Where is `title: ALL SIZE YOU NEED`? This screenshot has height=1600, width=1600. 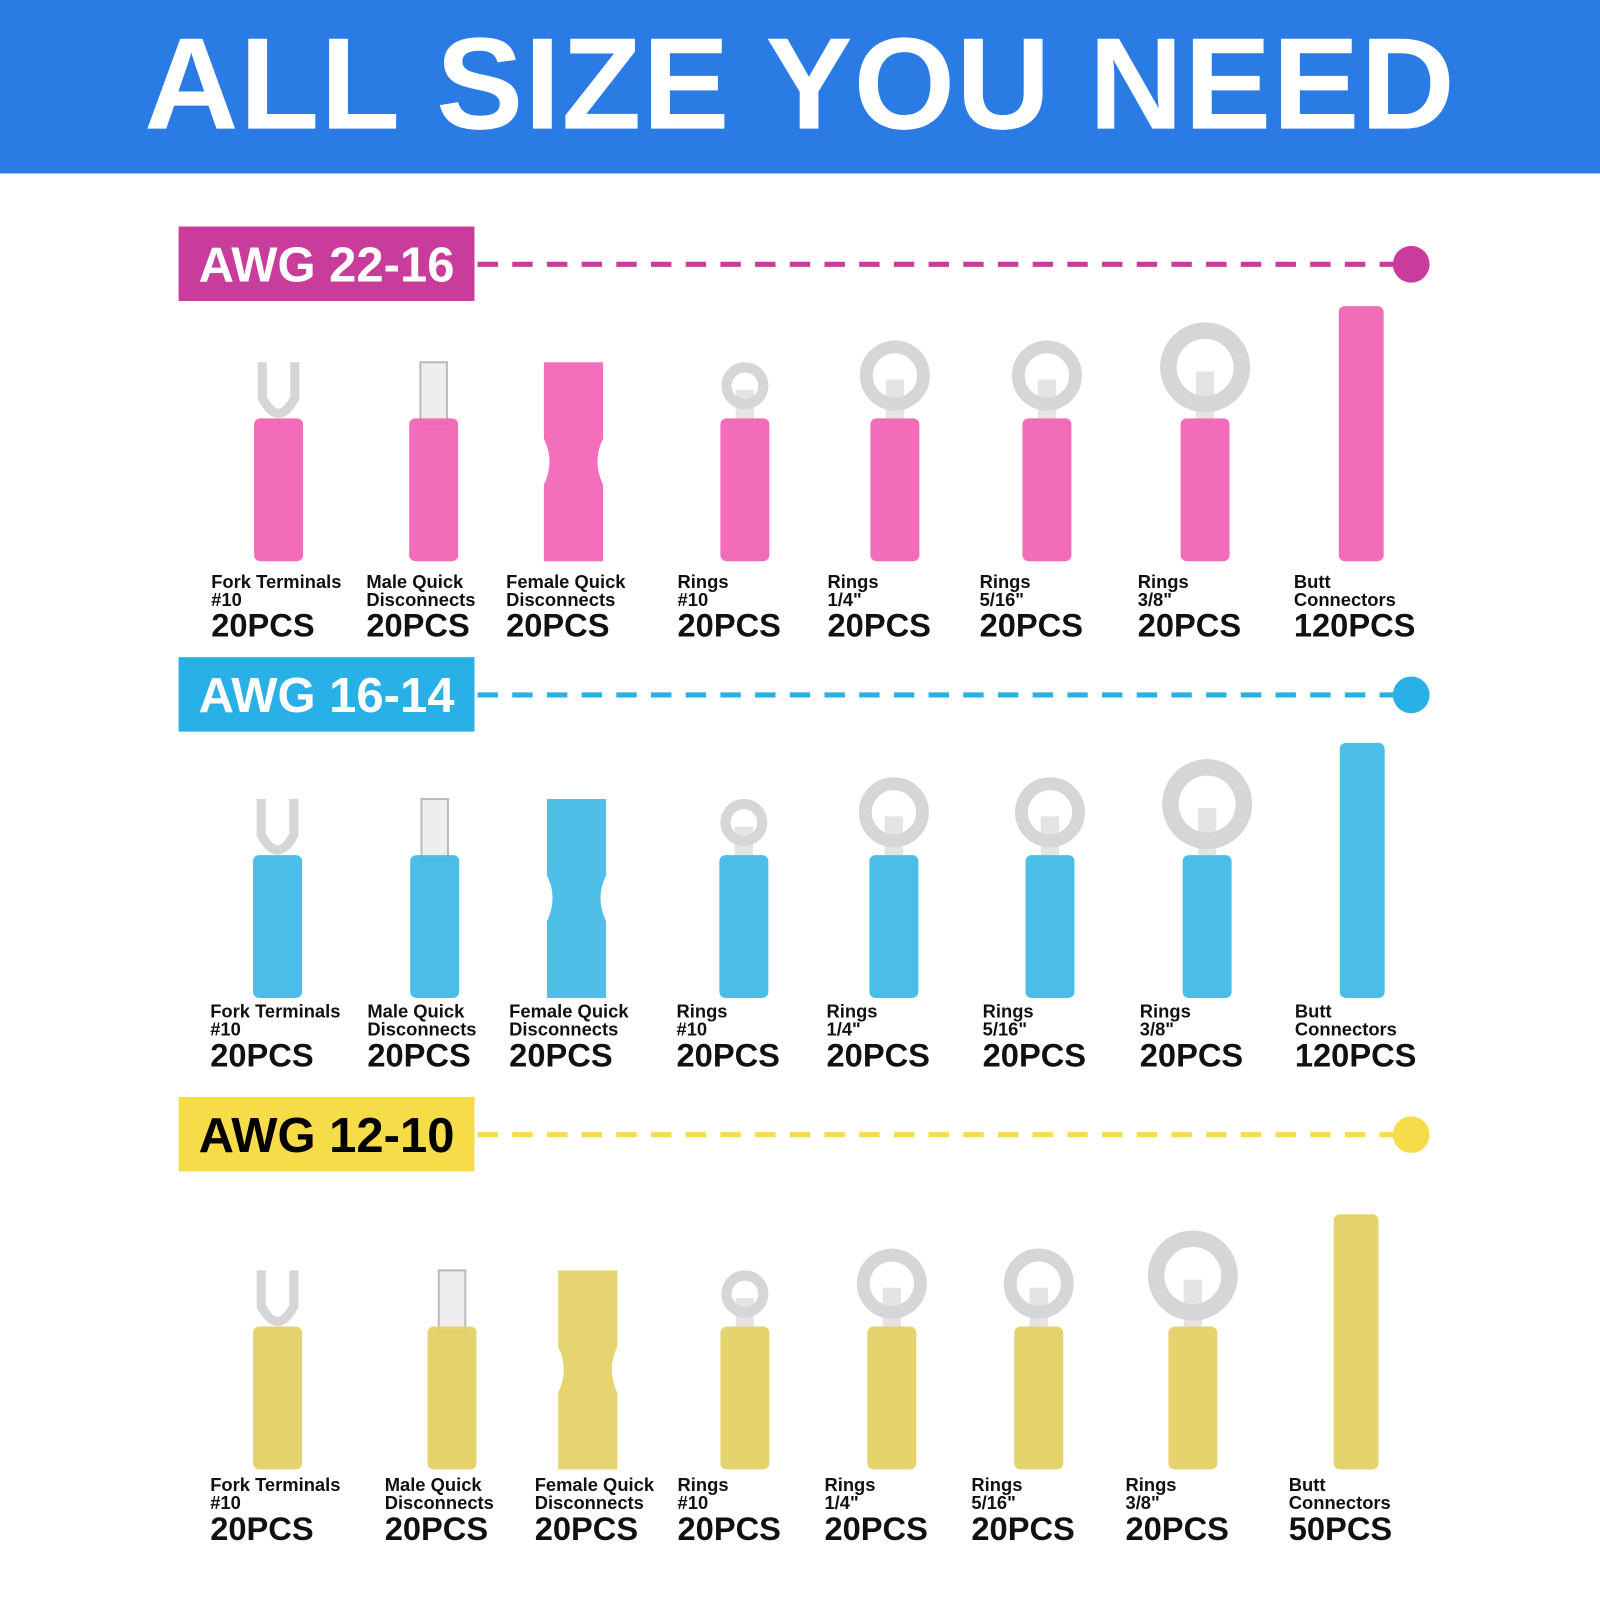 title: ALL SIZE YOU NEED is located at coordinates (800, 84).